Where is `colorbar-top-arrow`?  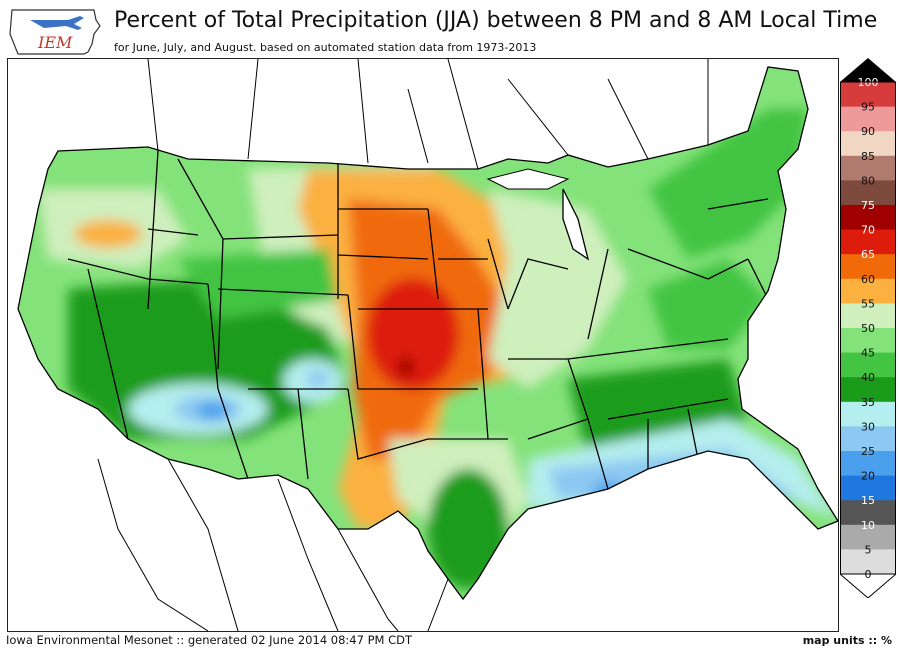
colorbar-top-arrow is located at coordinates (868, 70).